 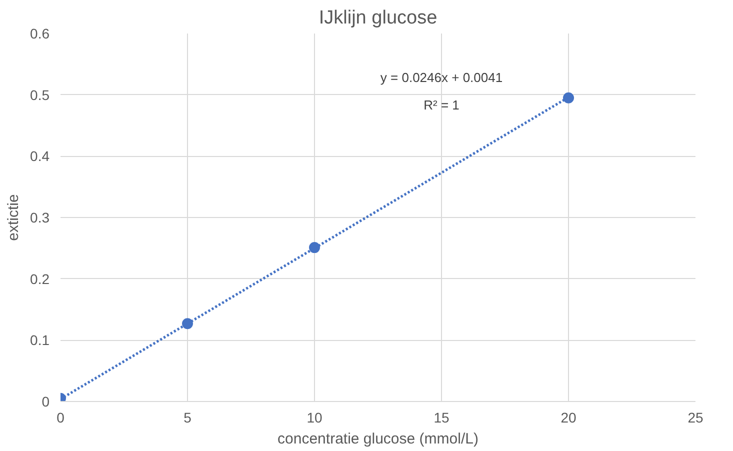 I want to click on annotation: y = 0.0246x + 0.0041, so click(x=441, y=78).